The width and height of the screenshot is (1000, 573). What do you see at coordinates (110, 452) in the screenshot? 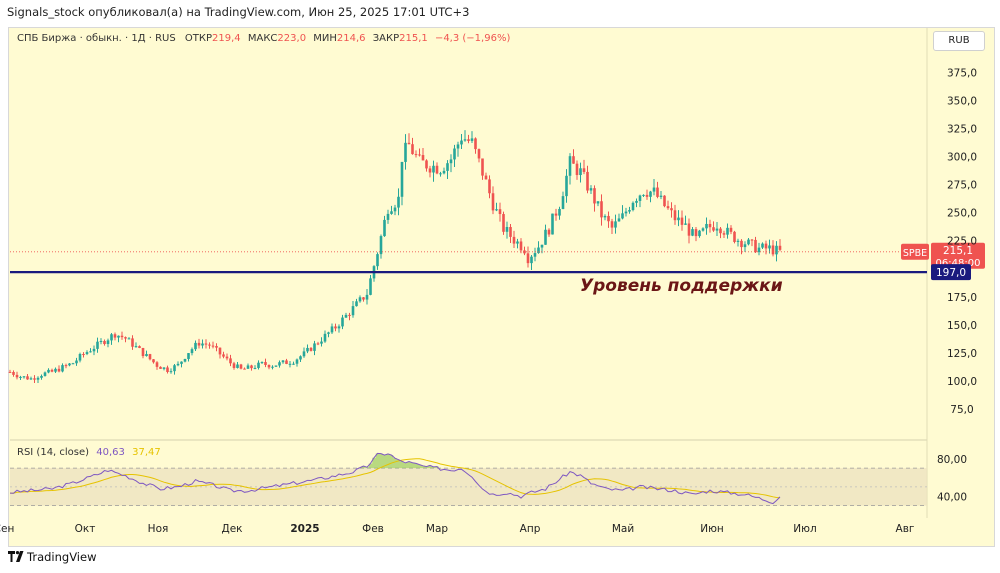
I see `rsi-value: 40,63` at bounding box center [110, 452].